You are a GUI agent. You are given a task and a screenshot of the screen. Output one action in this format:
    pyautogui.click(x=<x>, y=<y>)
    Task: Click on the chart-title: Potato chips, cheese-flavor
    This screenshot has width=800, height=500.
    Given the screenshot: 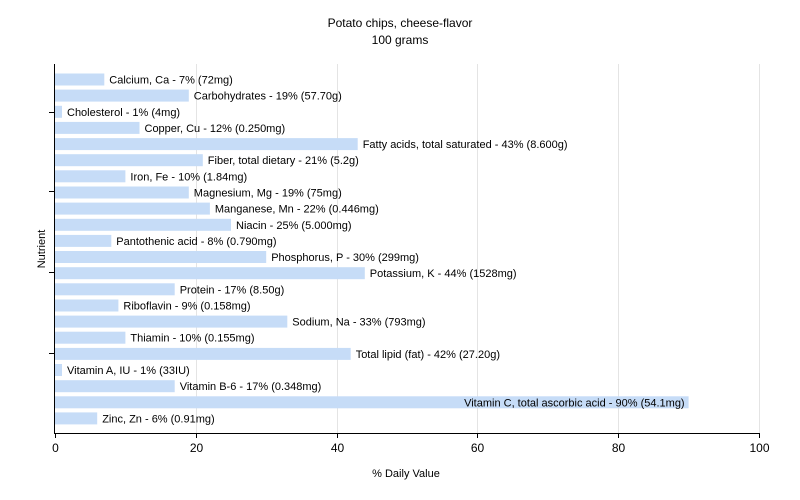 What is the action you would take?
    pyautogui.click(x=400, y=23)
    